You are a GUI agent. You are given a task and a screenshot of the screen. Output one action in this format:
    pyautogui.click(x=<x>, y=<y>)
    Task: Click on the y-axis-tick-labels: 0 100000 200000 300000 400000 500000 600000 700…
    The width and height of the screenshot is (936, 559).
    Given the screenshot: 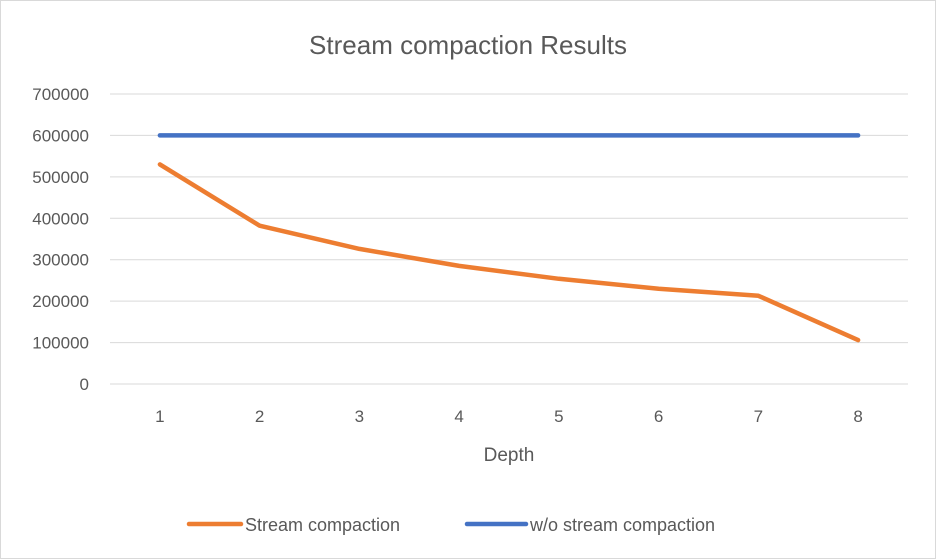 What is the action you would take?
    pyautogui.click(x=60, y=239)
    